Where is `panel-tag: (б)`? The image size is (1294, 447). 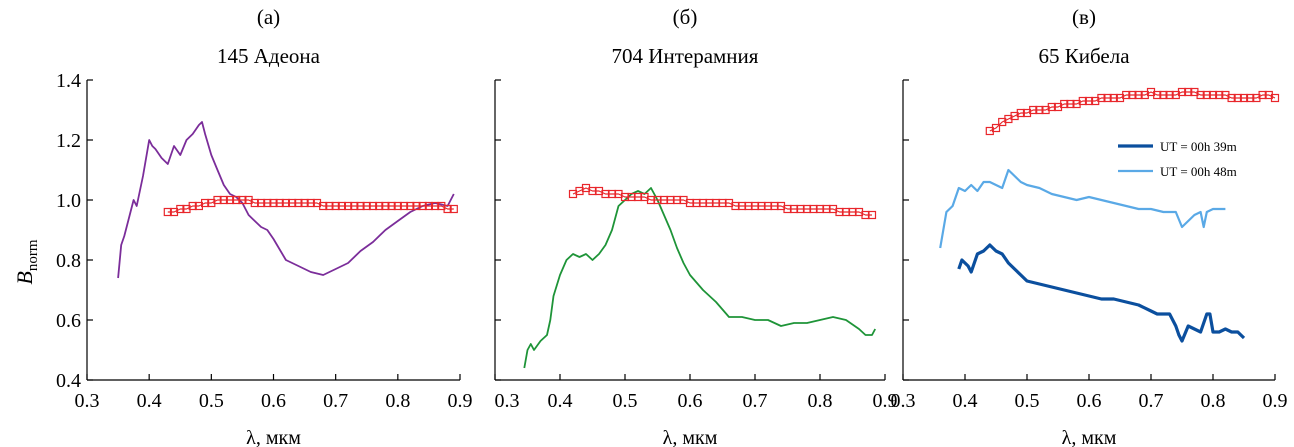 panel-tag: (б) is located at coordinates (685, 17).